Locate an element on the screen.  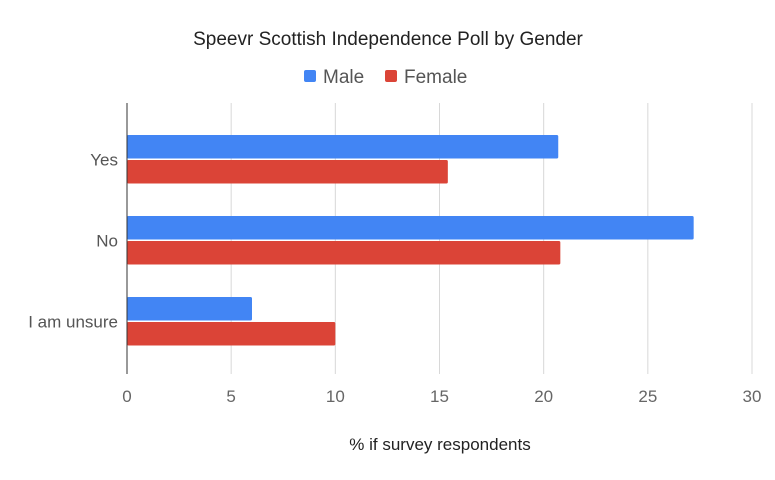
legend-item-female: Female is located at coordinates (426, 77).